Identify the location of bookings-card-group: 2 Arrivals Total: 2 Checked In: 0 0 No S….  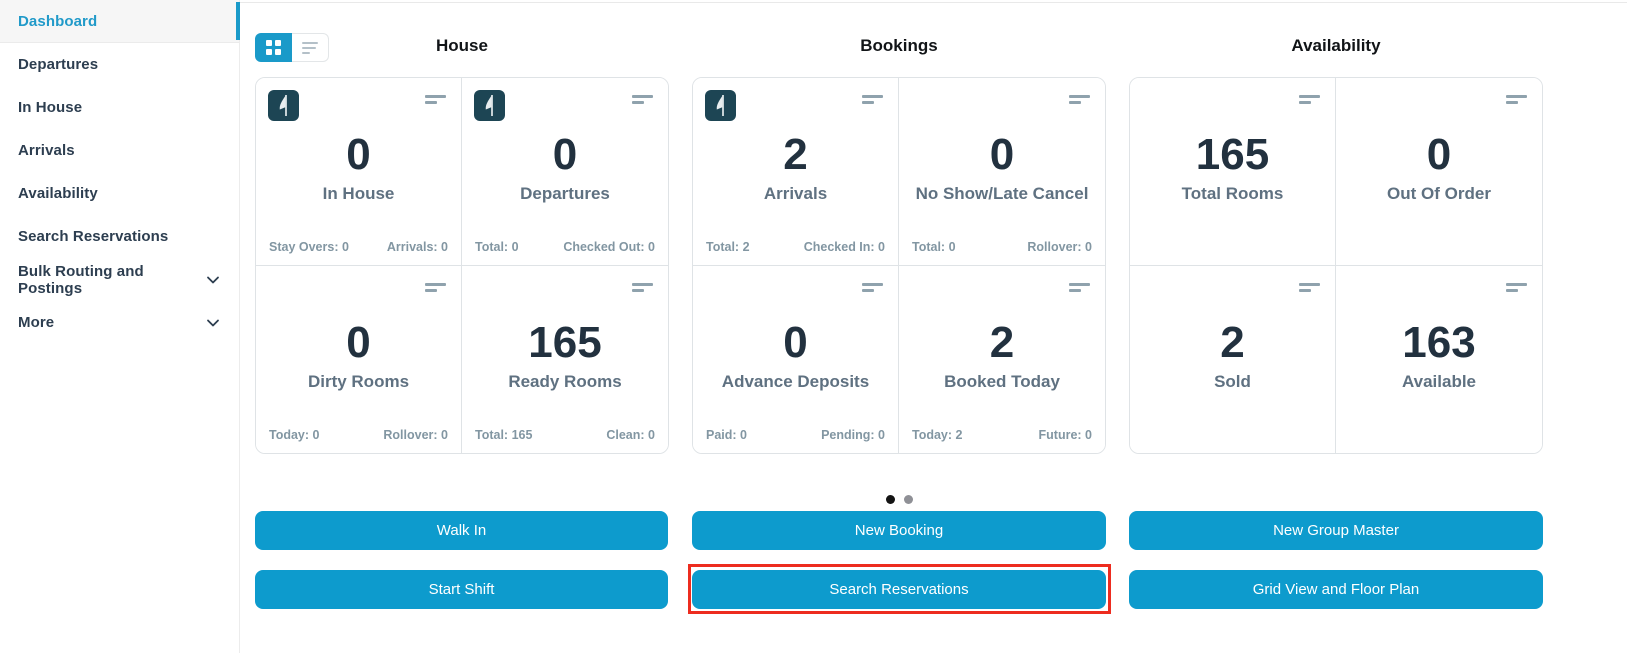
(899, 265).